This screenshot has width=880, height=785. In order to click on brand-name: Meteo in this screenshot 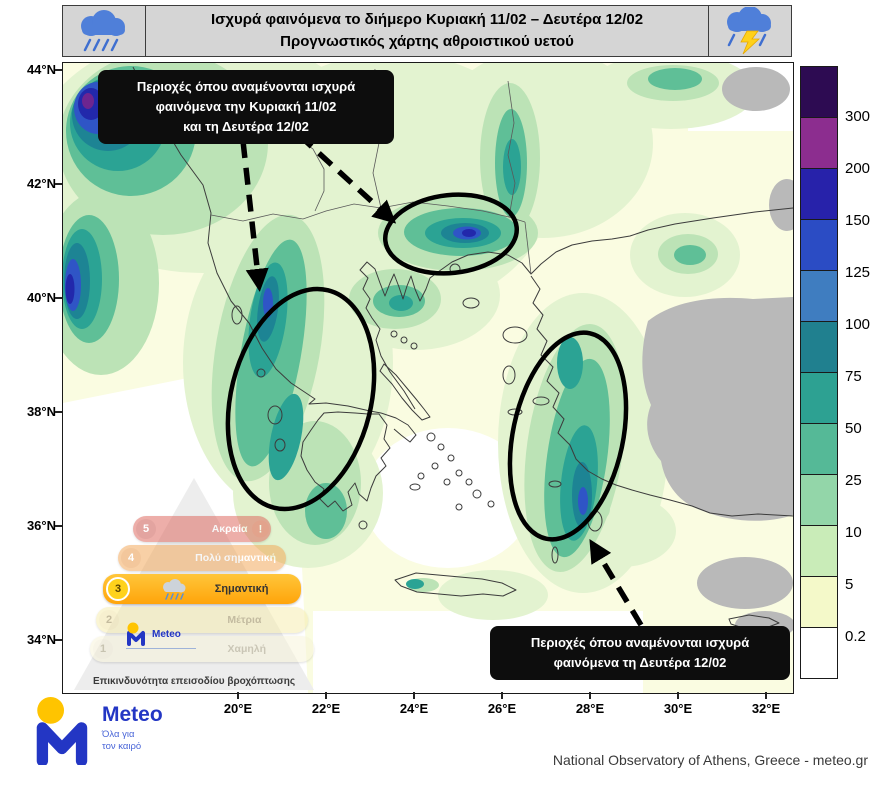, I will do `click(132, 714)`.